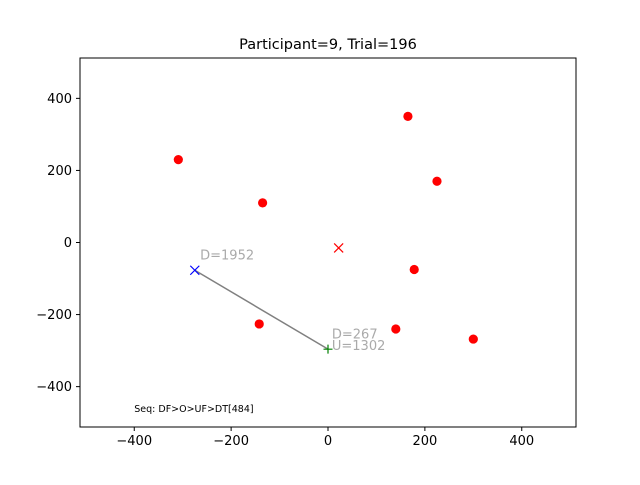 Image resolution: width=640 pixels, height=485 pixels. I want to click on annotation-label: D=267, so click(355, 334).